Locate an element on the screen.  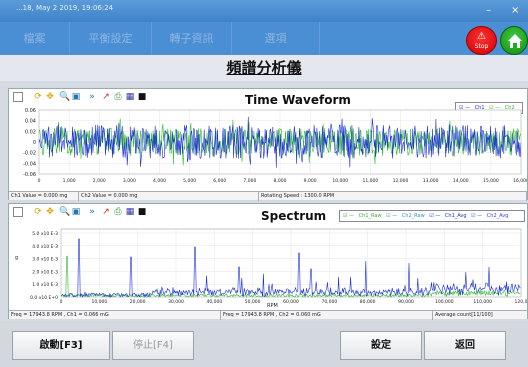
warning-icon: ⚠ is located at coordinates (481, 36).